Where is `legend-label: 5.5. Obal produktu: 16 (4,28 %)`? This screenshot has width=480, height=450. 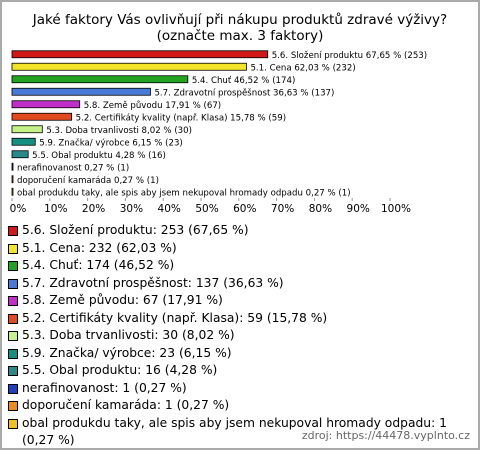 legend-label: 5.5. Obal produktu: 16 (4,28 %) is located at coordinates (120, 370).